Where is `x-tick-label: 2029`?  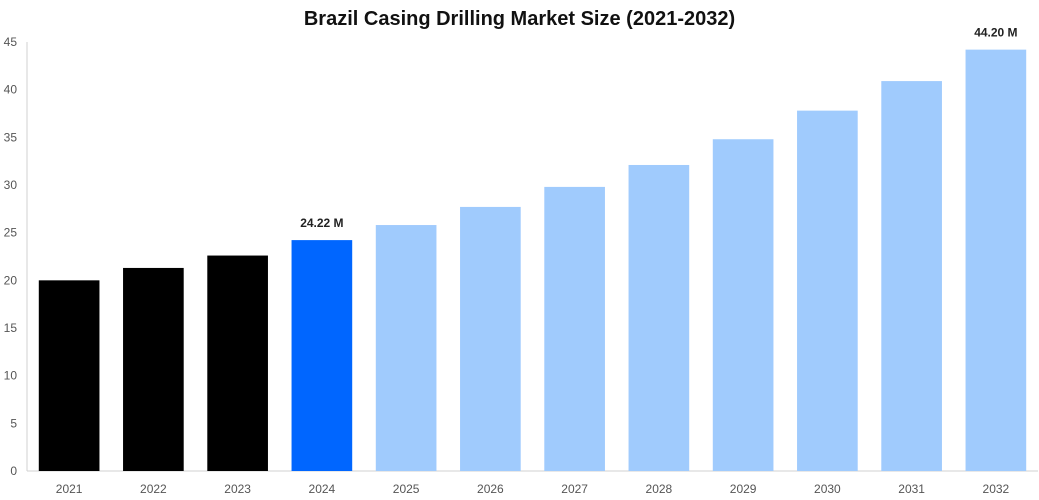
x-tick-label: 2029 is located at coordinates (743, 489).